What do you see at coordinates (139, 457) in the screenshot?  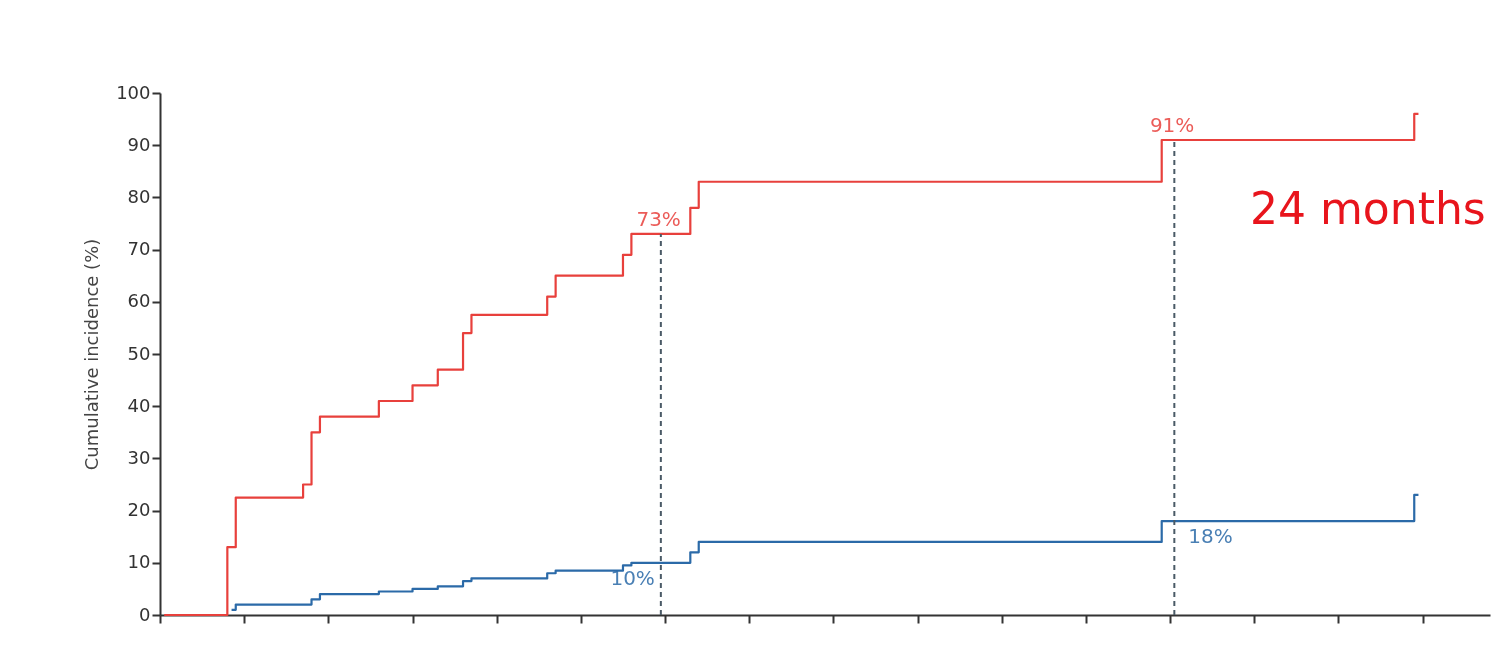 I see `y-tick-label: 30` at bounding box center [139, 457].